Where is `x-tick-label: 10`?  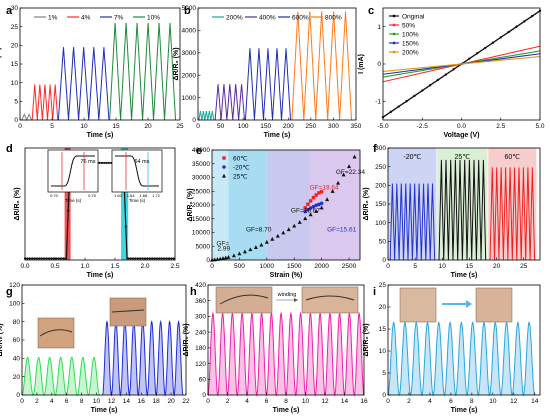 x-tick-label: 10 is located at coordinates (493, 401).